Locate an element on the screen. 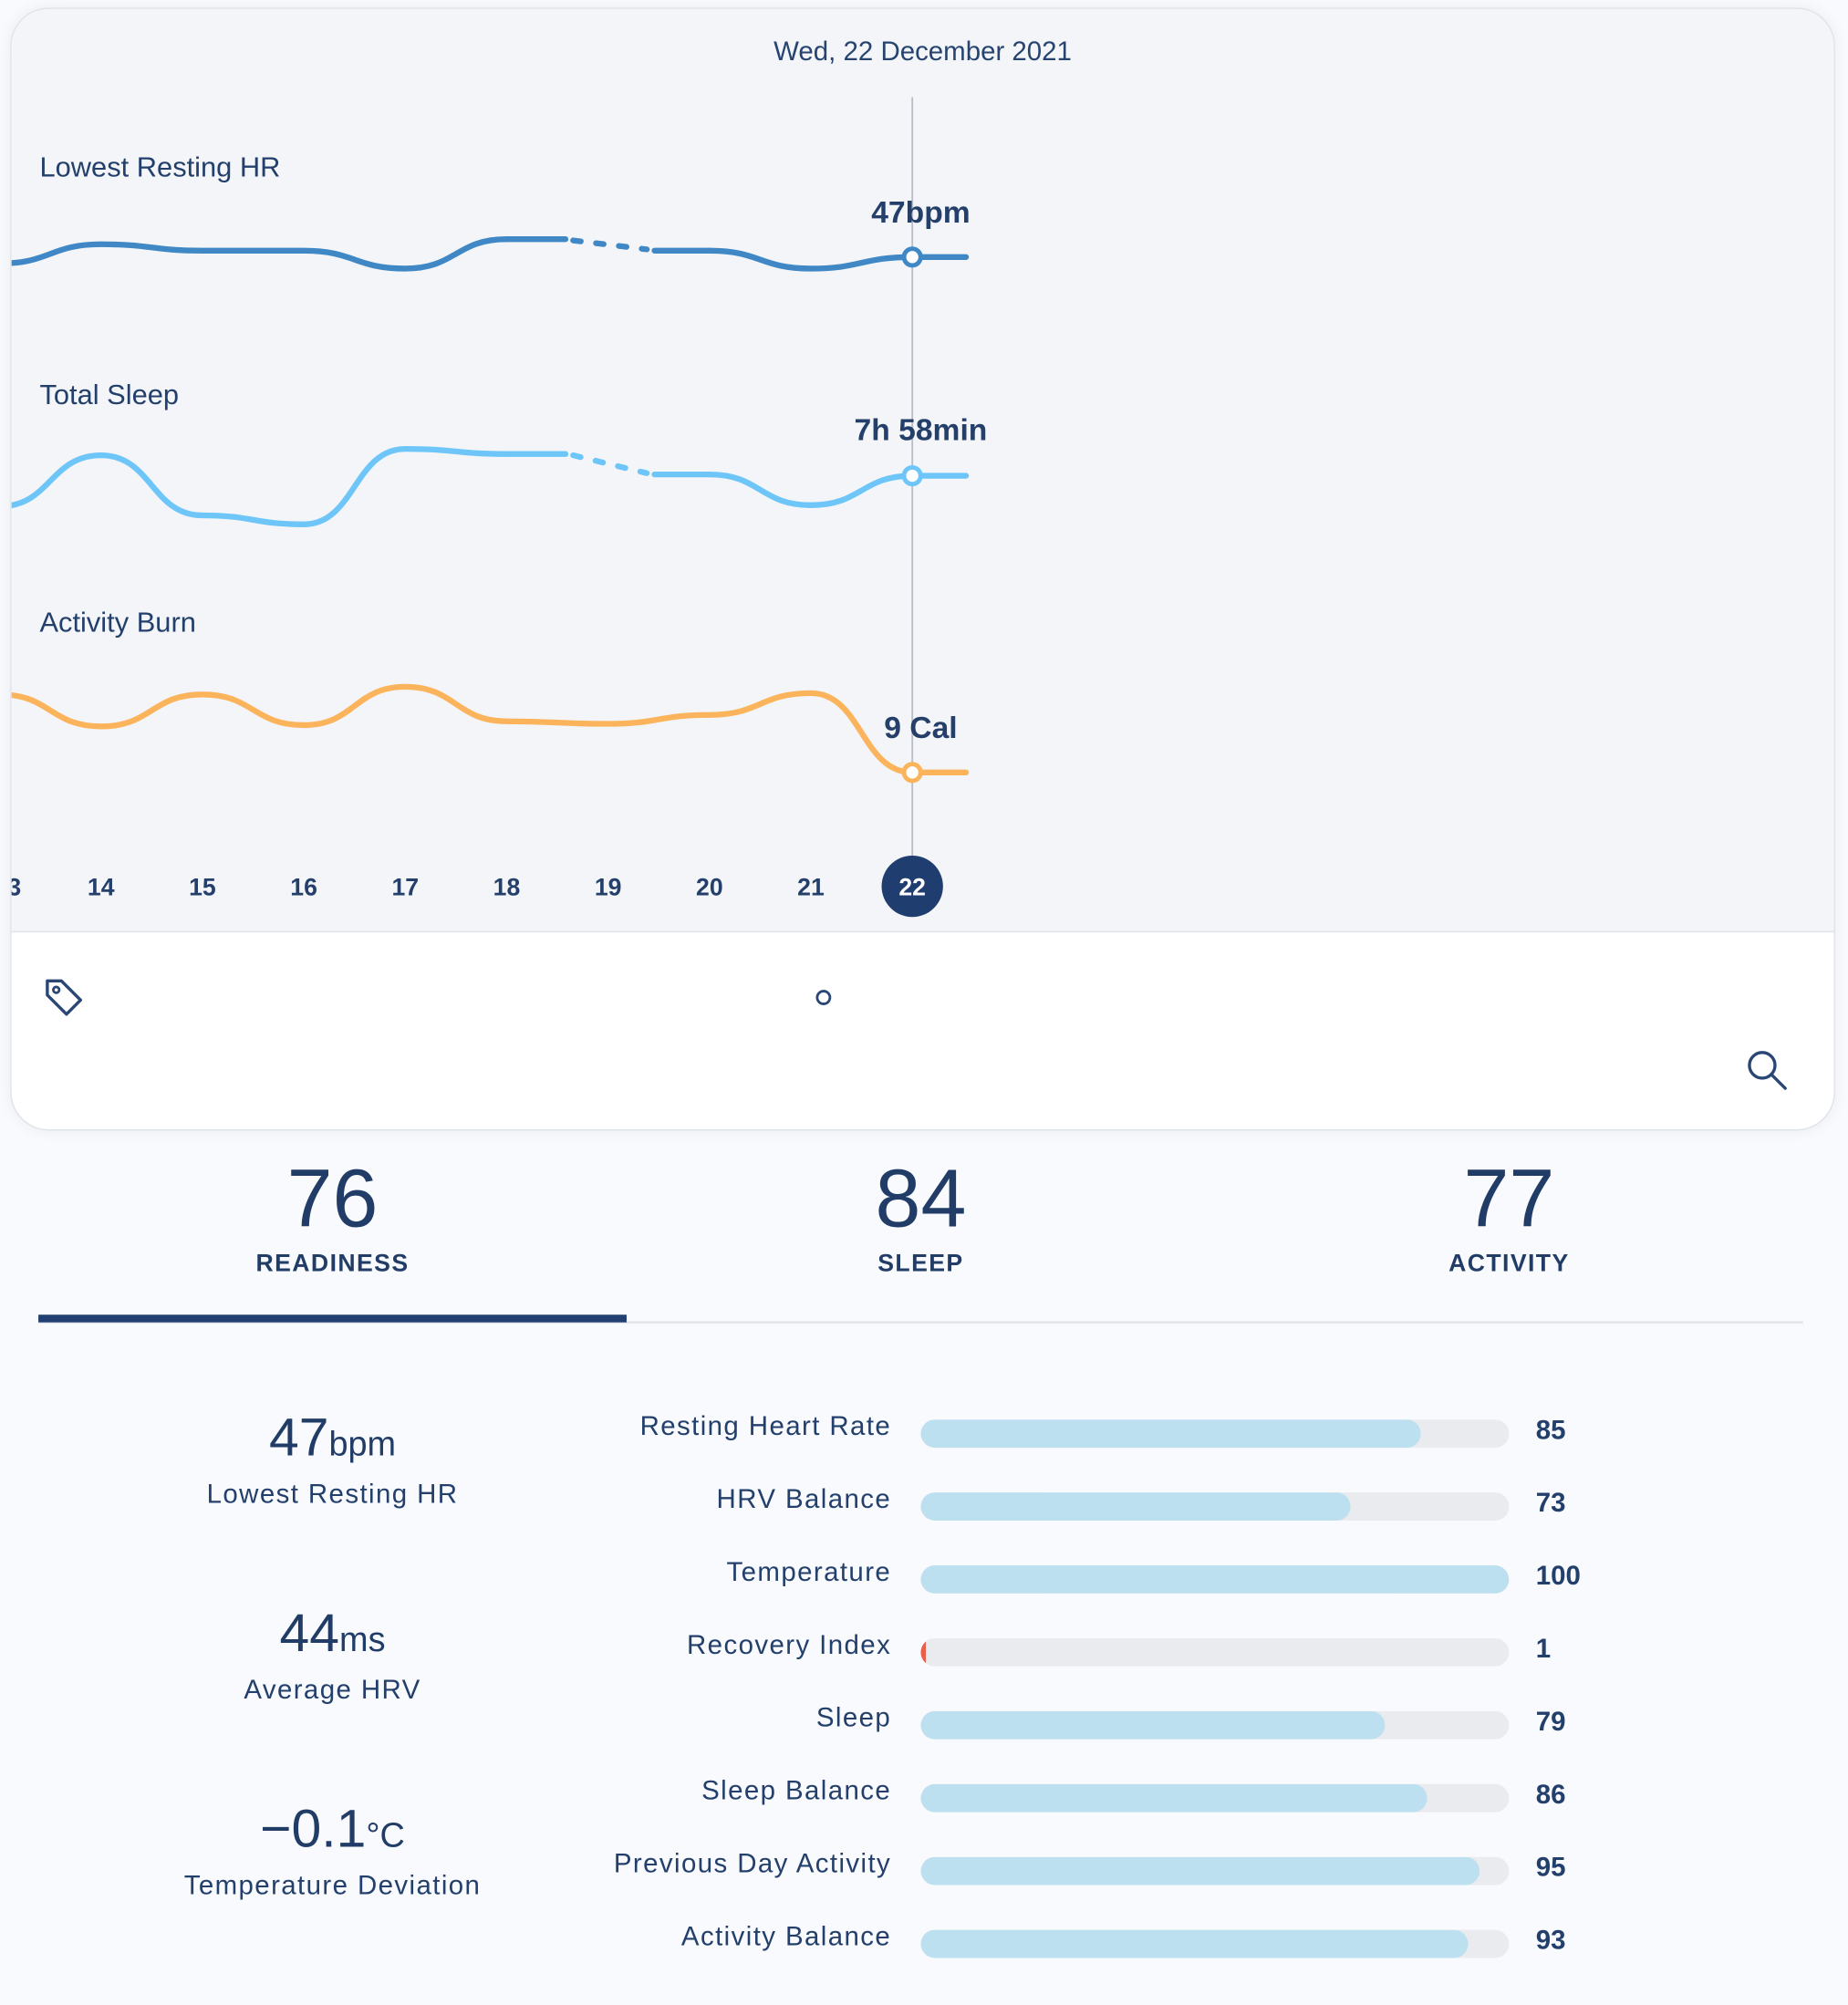  tab-activity: 77 ACTIVITY is located at coordinates (1509, 1215).